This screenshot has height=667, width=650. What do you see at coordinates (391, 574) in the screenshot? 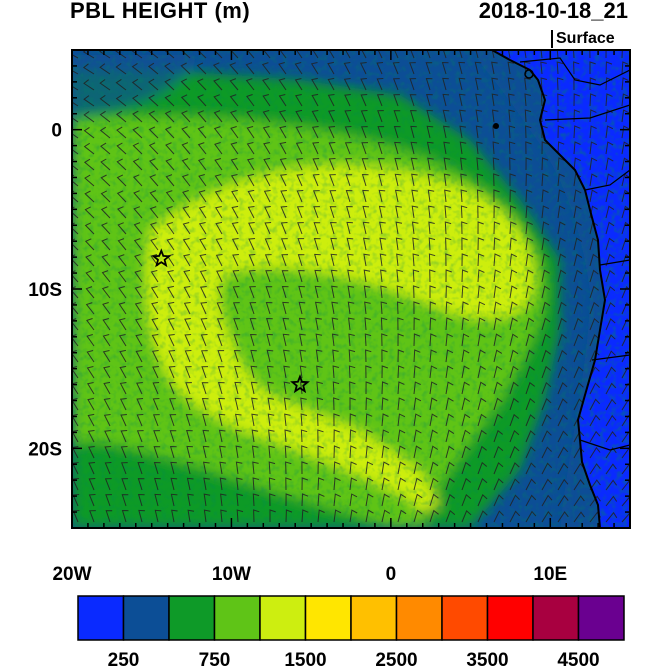
I see `lon-label-2: 0` at bounding box center [391, 574].